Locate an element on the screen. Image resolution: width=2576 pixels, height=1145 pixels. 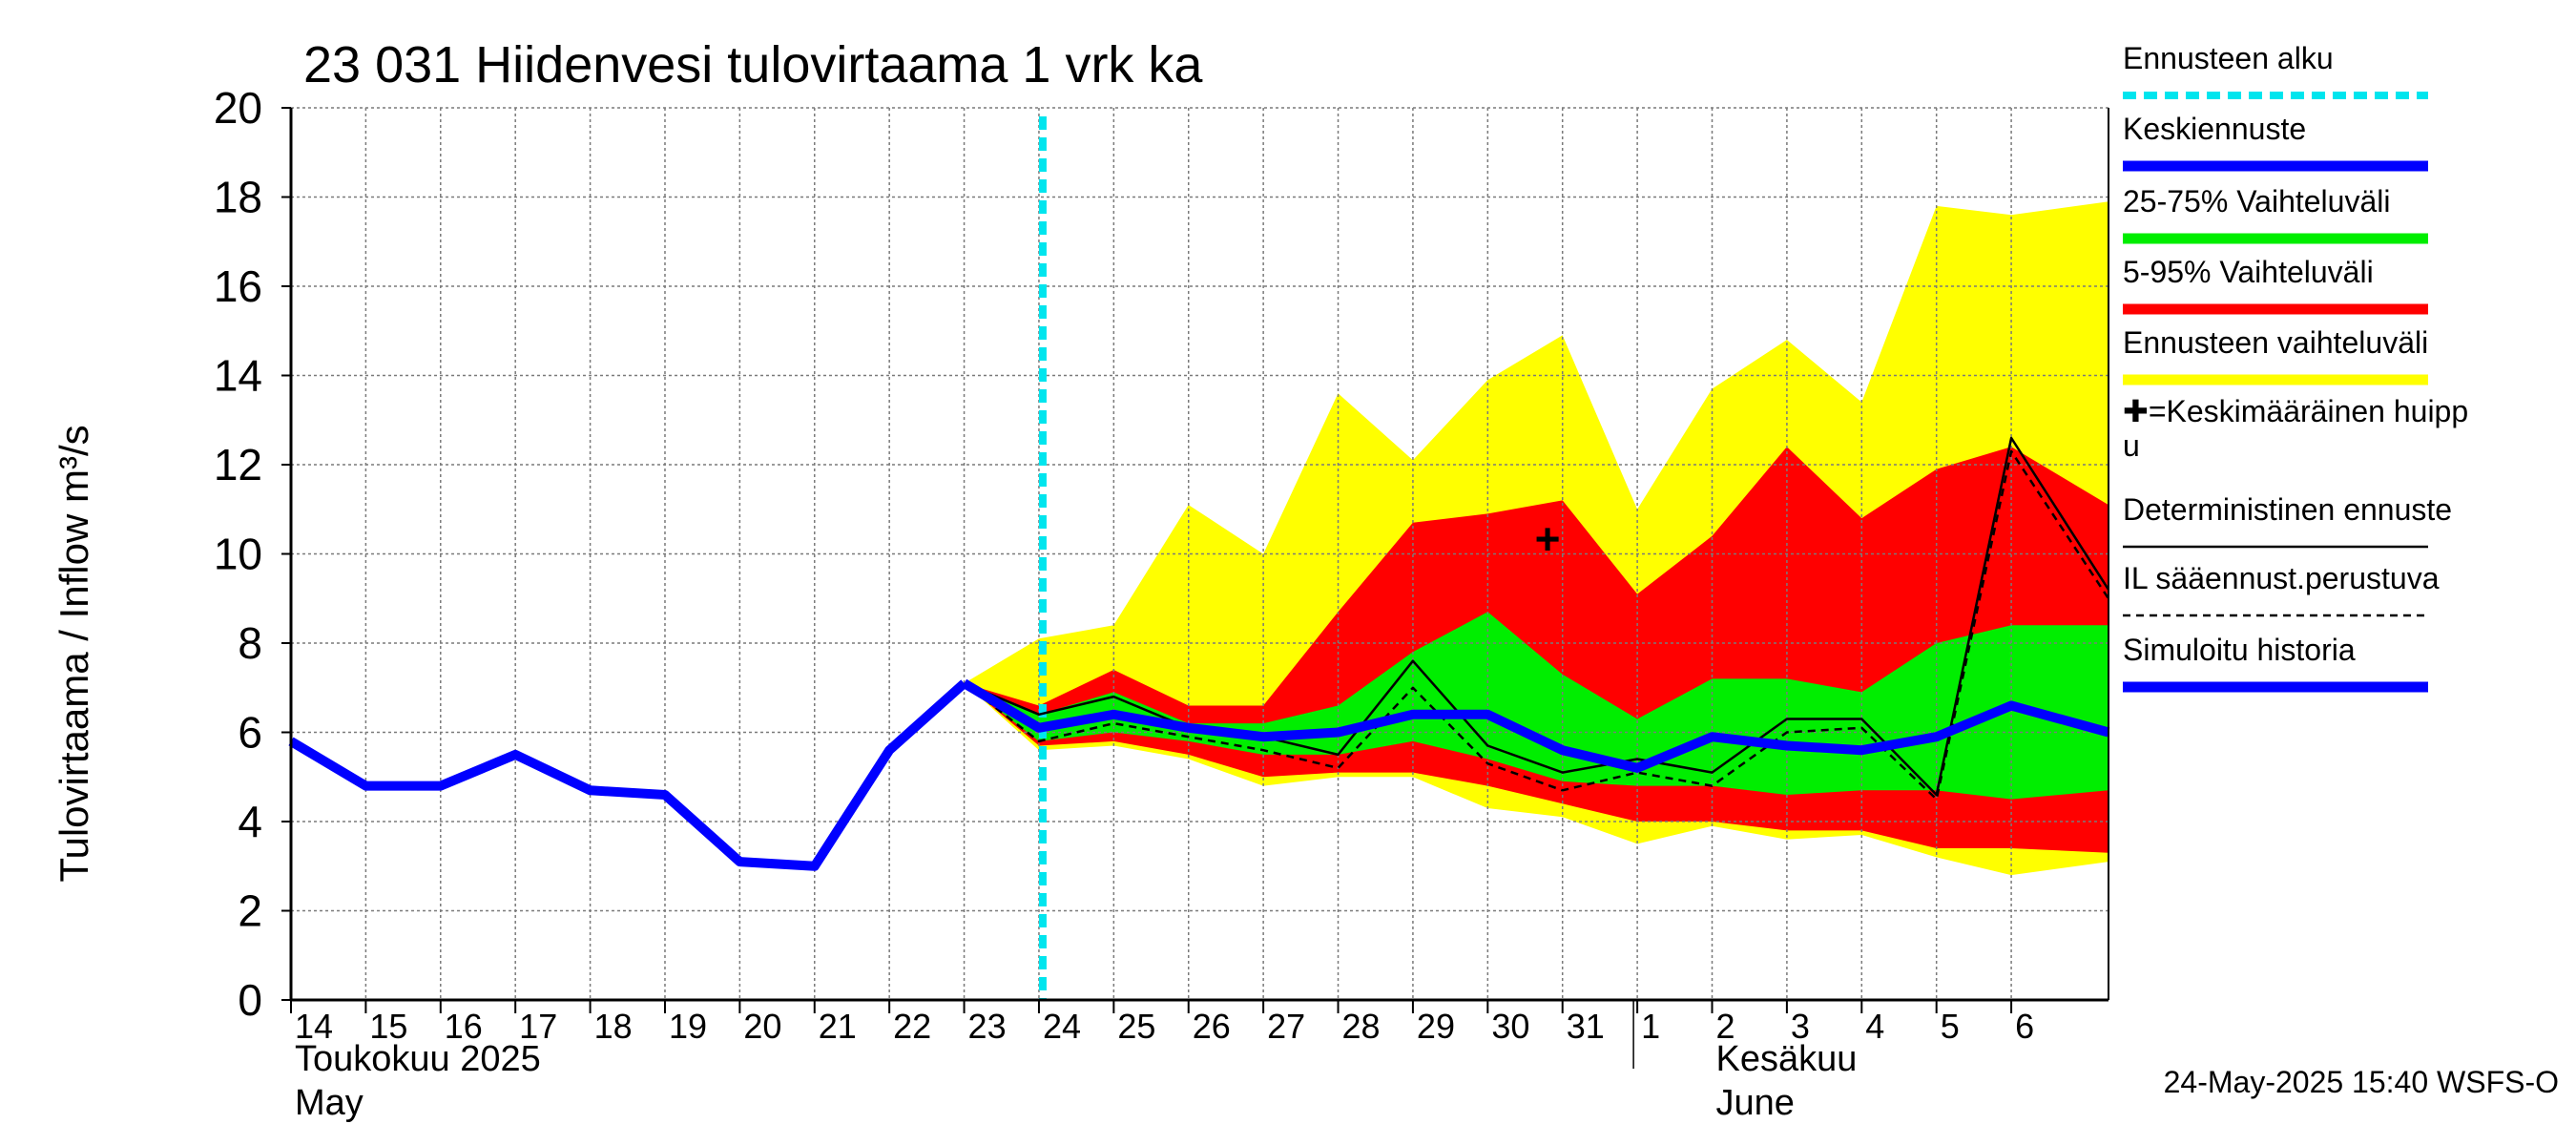
x-tick-label: 26 is located at coordinates (1212, 1026).